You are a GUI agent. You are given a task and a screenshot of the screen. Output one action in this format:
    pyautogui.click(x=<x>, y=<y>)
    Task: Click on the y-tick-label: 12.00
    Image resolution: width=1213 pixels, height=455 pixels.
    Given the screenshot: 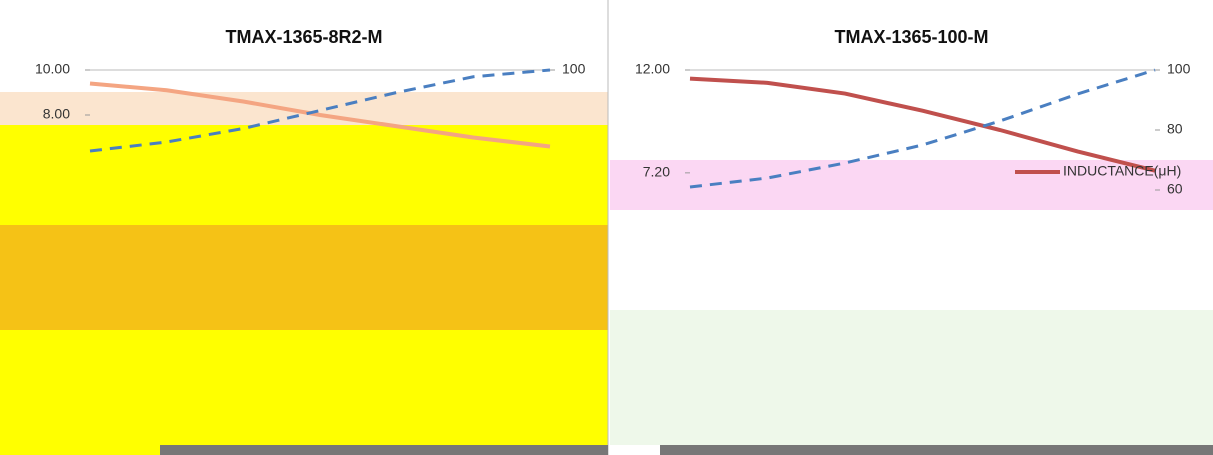 What is the action you would take?
    pyautogui.click(x=652, y=69)
    